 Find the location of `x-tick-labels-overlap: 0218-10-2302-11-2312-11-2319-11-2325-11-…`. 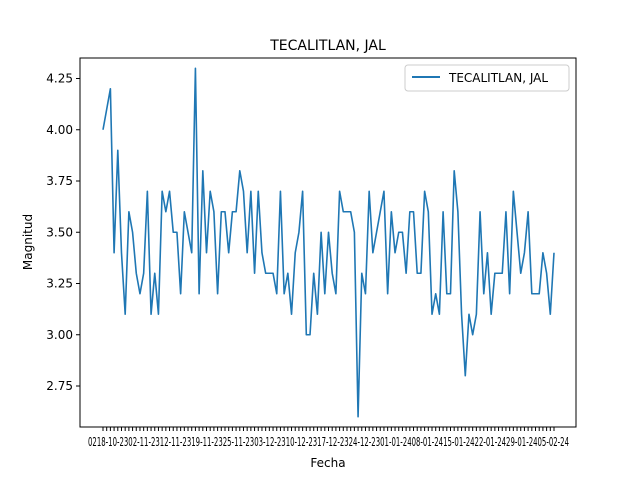

x-tick-labels-overlap: 0218-10-2302-11-2312-11-2319-11-2325-11-… is located at coordinates (328, 442).